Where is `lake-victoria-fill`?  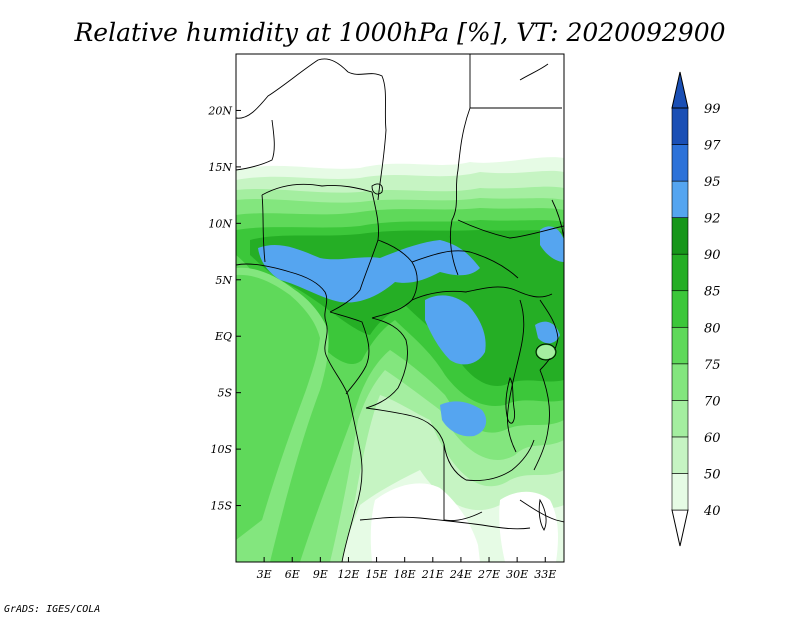 lake-victoria-fill is located at coordinates (546, 352).